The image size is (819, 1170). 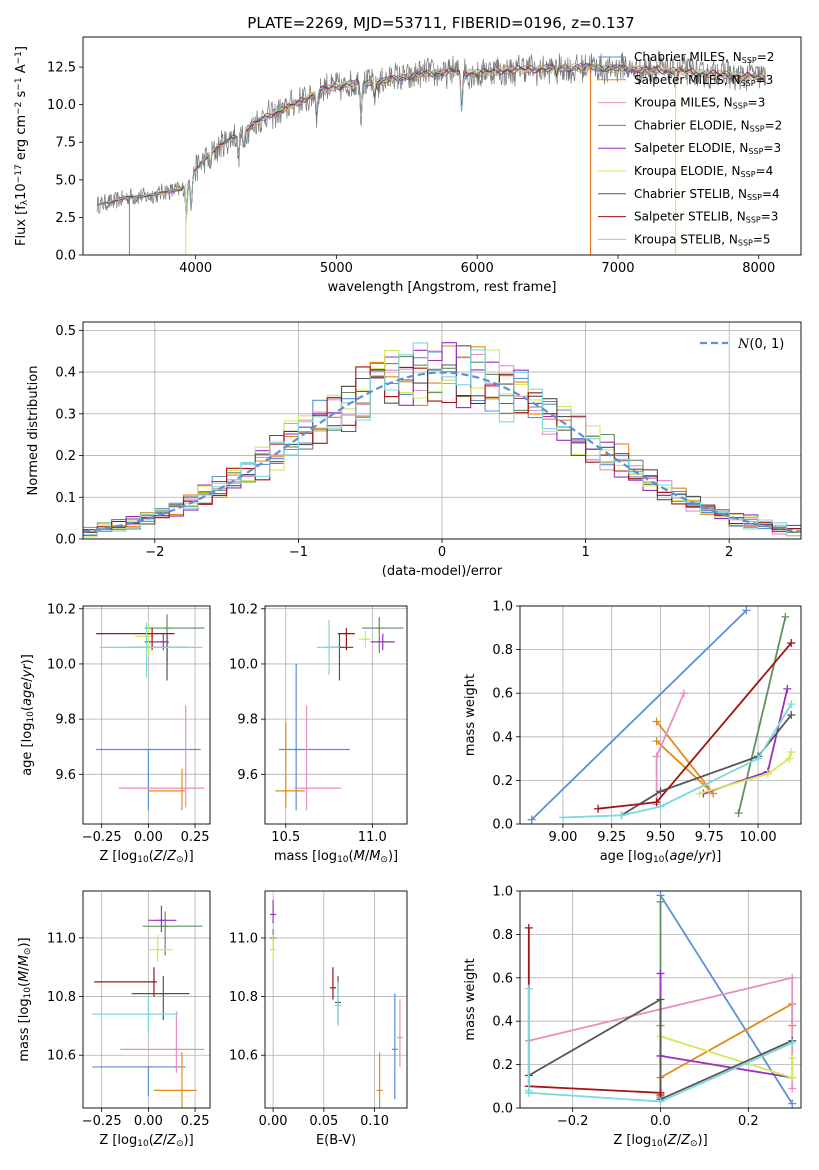 What do you see at coordinates (502, 1065) in the screenshot?
I see `weight-vs-Z-ytick-label: 0.2` at bounding box center [502, 1065].